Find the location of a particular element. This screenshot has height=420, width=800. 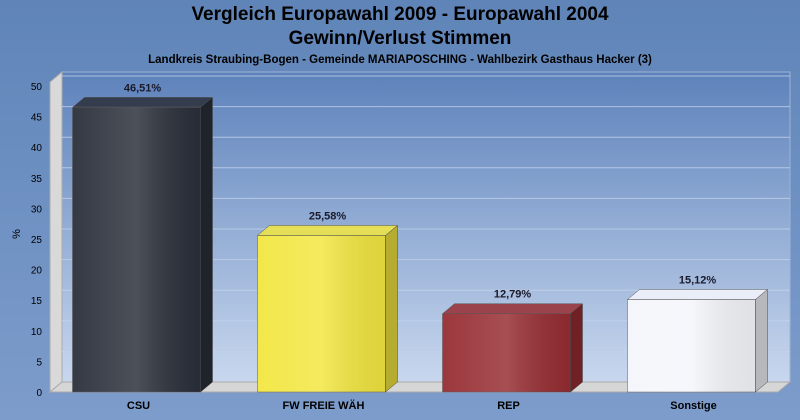

plot-side-wall is located at coordinates (56, 232).